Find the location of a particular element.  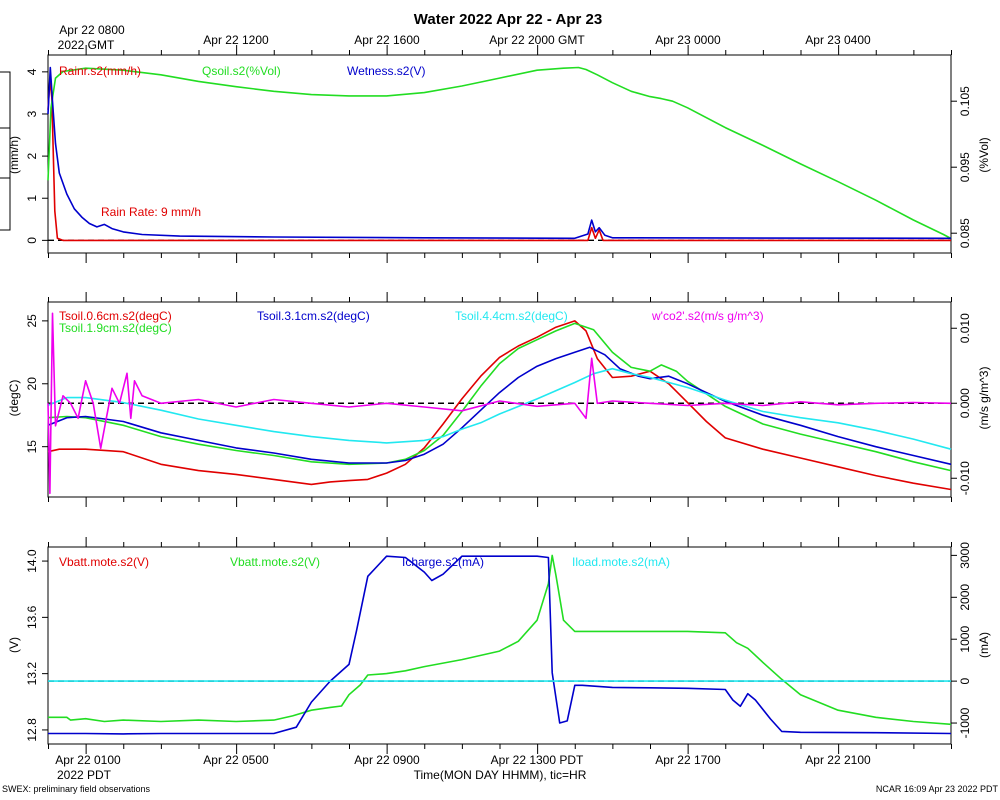

left-axis-tick-label: 1 is located at coordinates (32, 198).